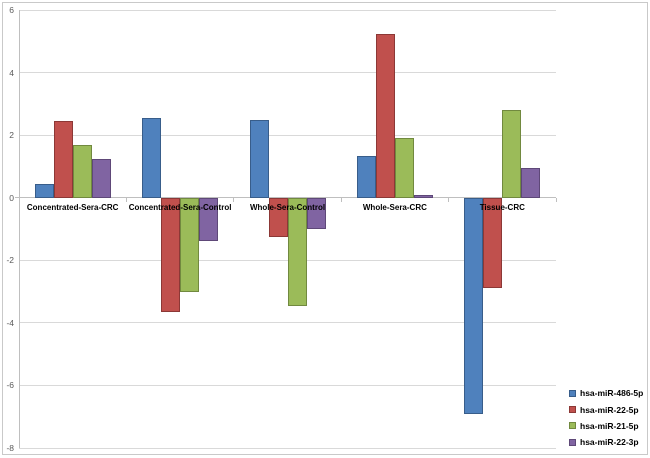 The width and height of the screenshot is (650, 458). I want to click on bar-hsa-miR-22-5p-Concentrated-Sera-CRC, so click(63, 159).